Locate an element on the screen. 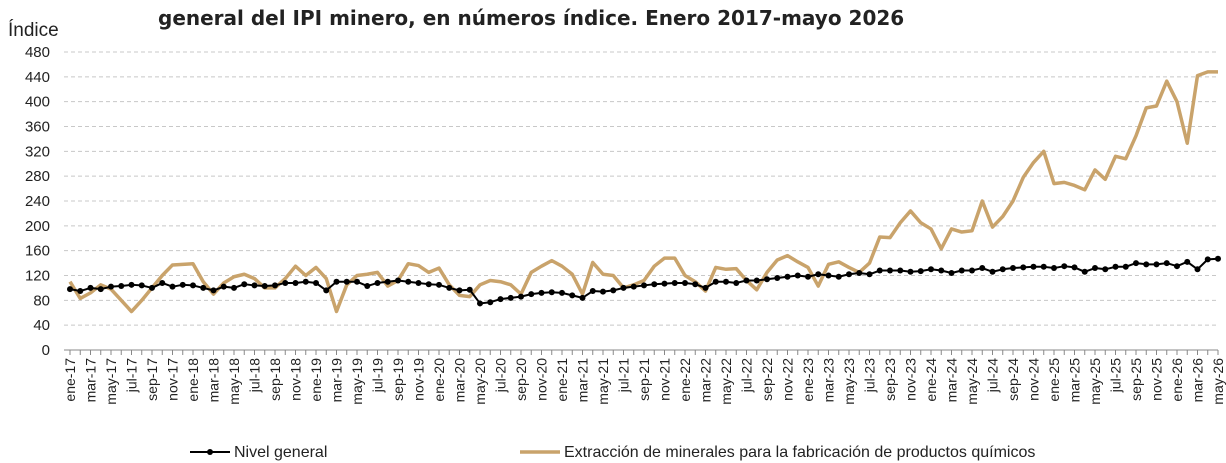  y-tick-label: 440 is located at coordinates (37, 77).